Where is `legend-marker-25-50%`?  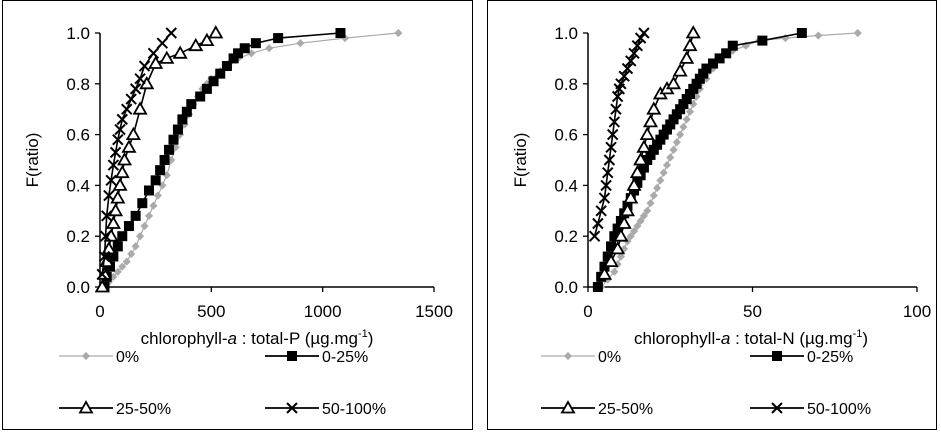 legend-marker-25-50% is located at coordinates (568, 407).